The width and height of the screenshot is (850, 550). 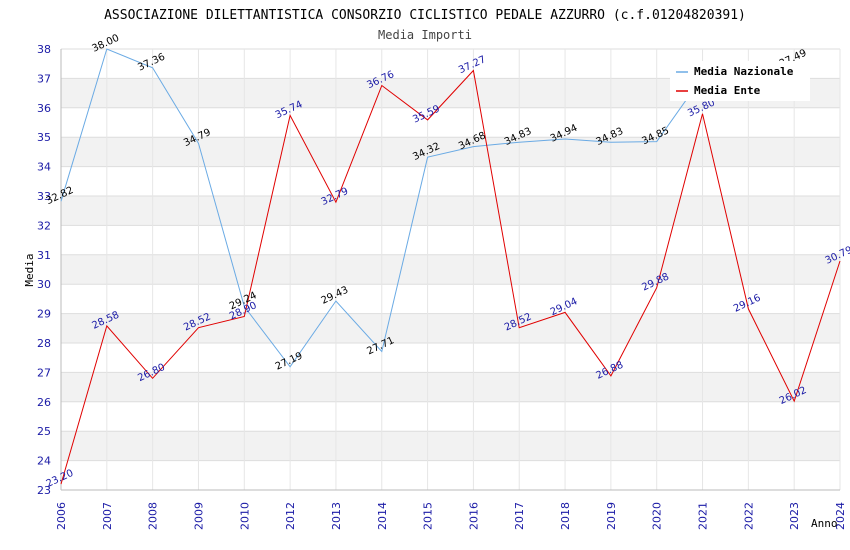 I want to click on x-tick-label: 2014, so click(x=382, y=516).